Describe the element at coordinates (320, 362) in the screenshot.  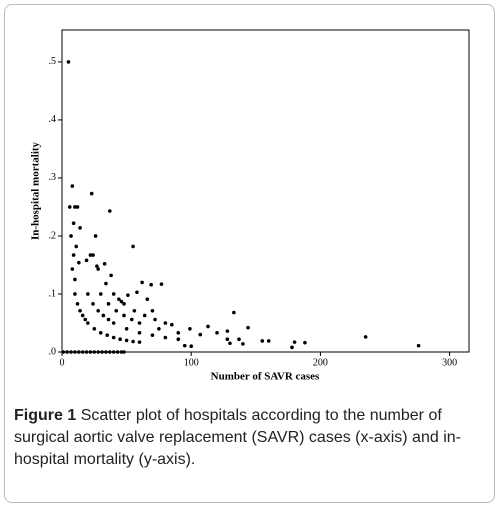
I see `x-tick-label: 200` at that location.